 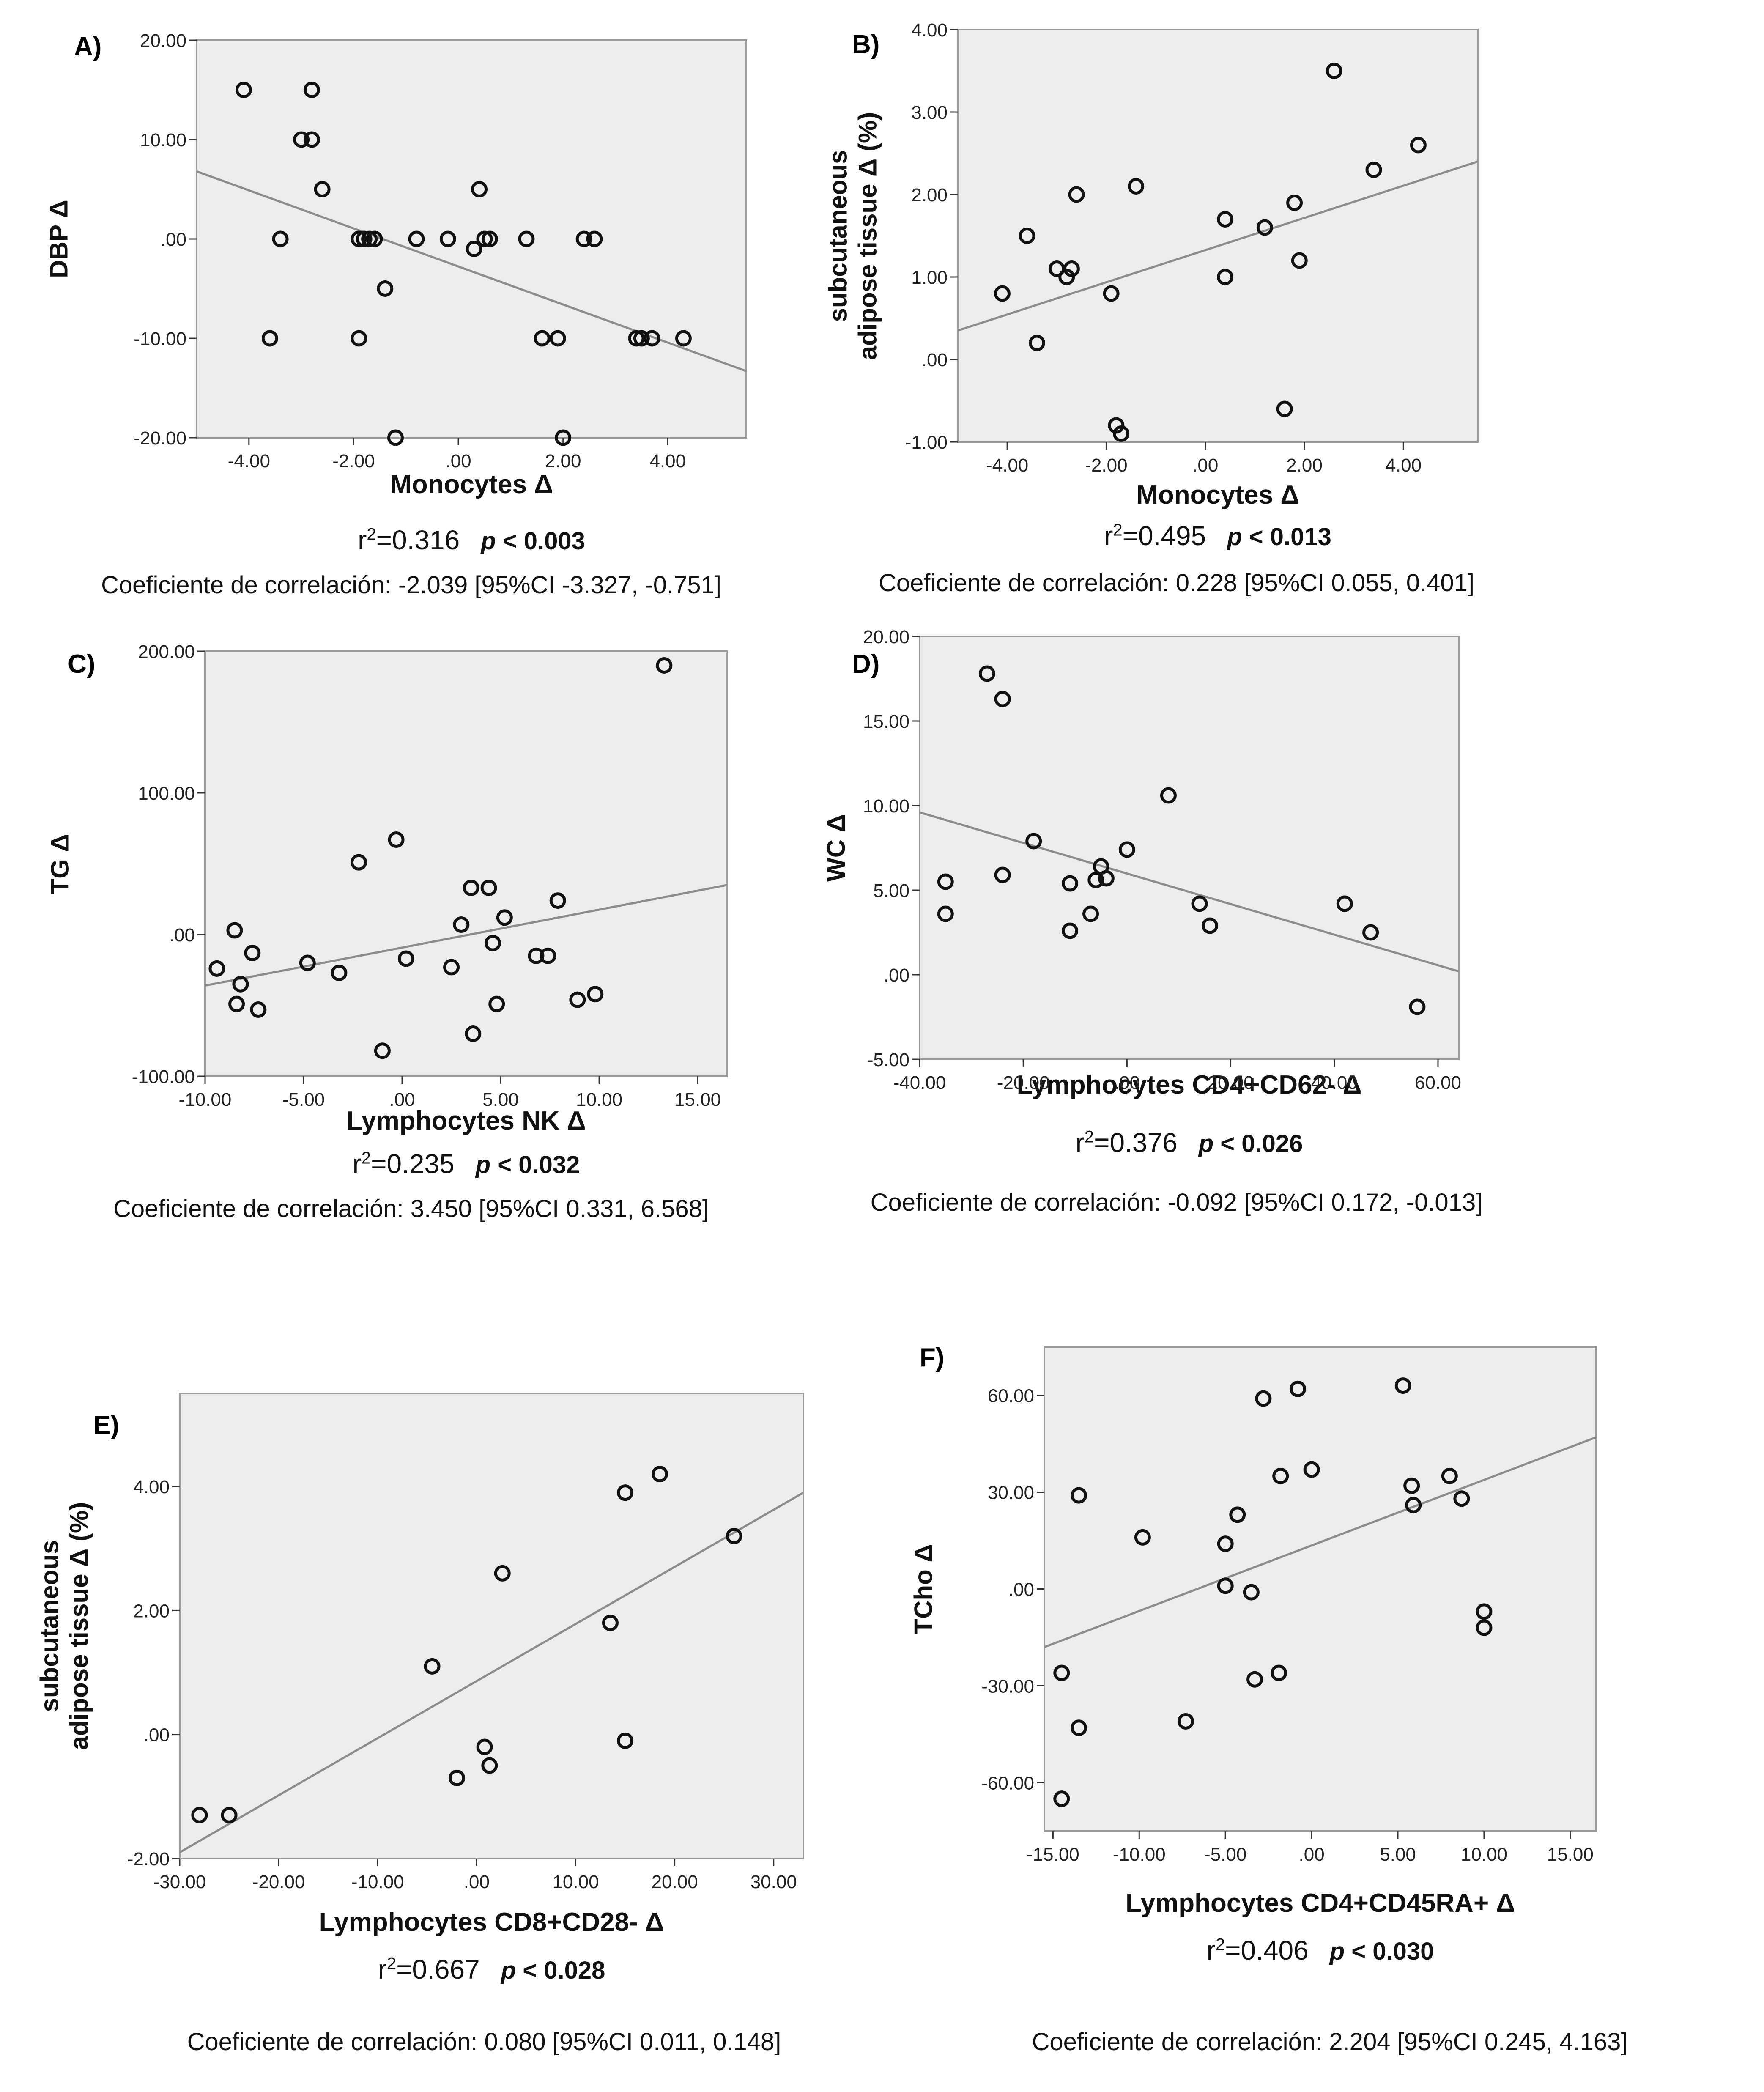 I want to click on y-tick-label: 200.00, so click(x=166, y=652).